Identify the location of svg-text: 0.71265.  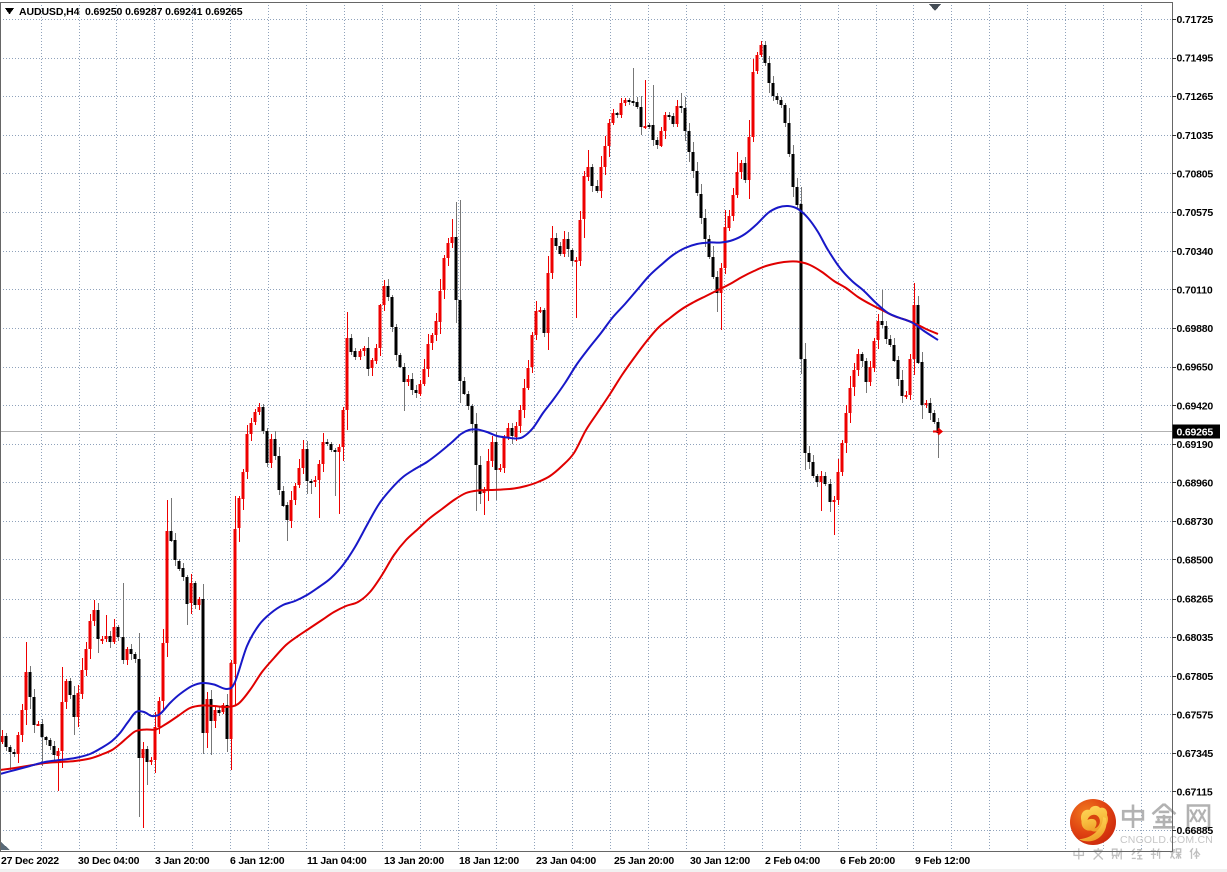
(1195, 97).